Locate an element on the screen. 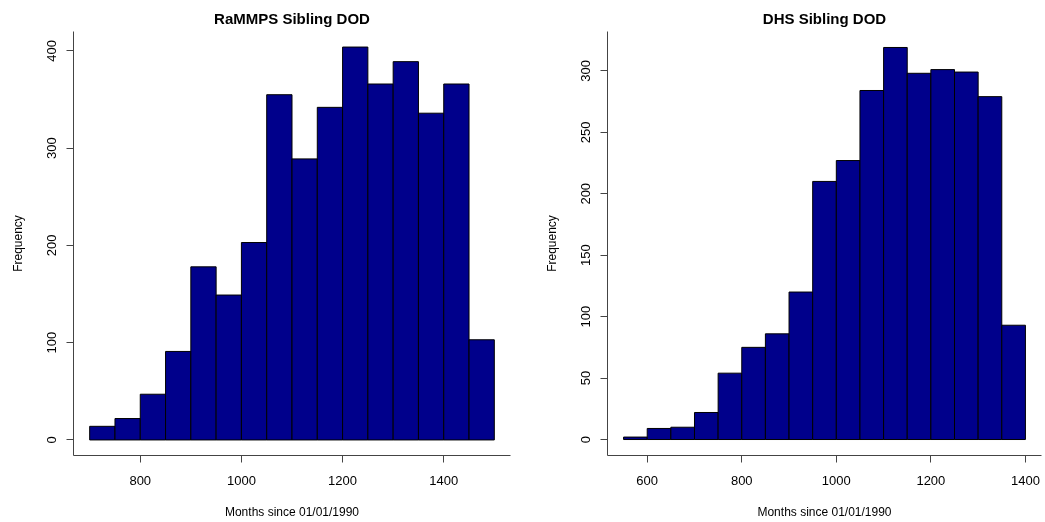  y-tick-label: 150 is located at coordinates (586, 255).